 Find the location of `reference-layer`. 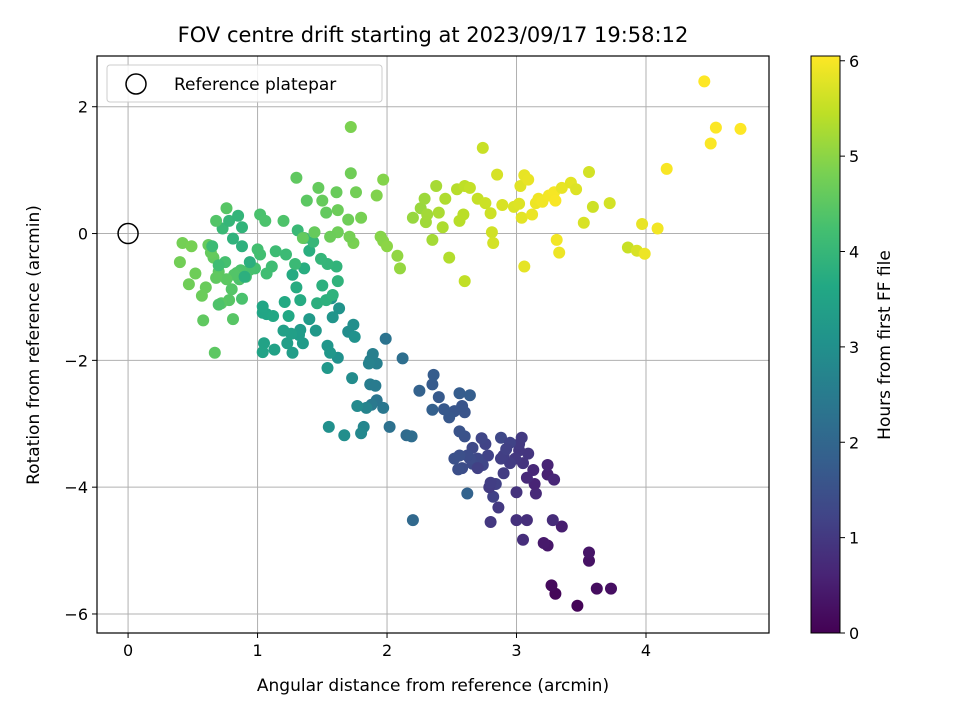

reference-layer is located at coordinates (128, 233).